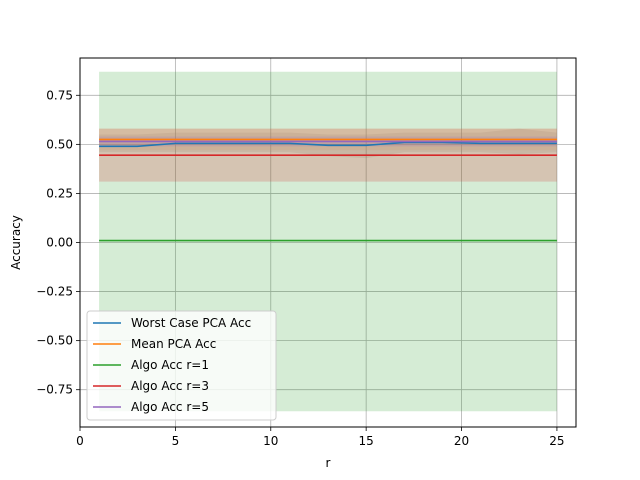 This screenshot has width=640, height=480. I want to click on y-tick-label: −0.25, so click(54, 292).